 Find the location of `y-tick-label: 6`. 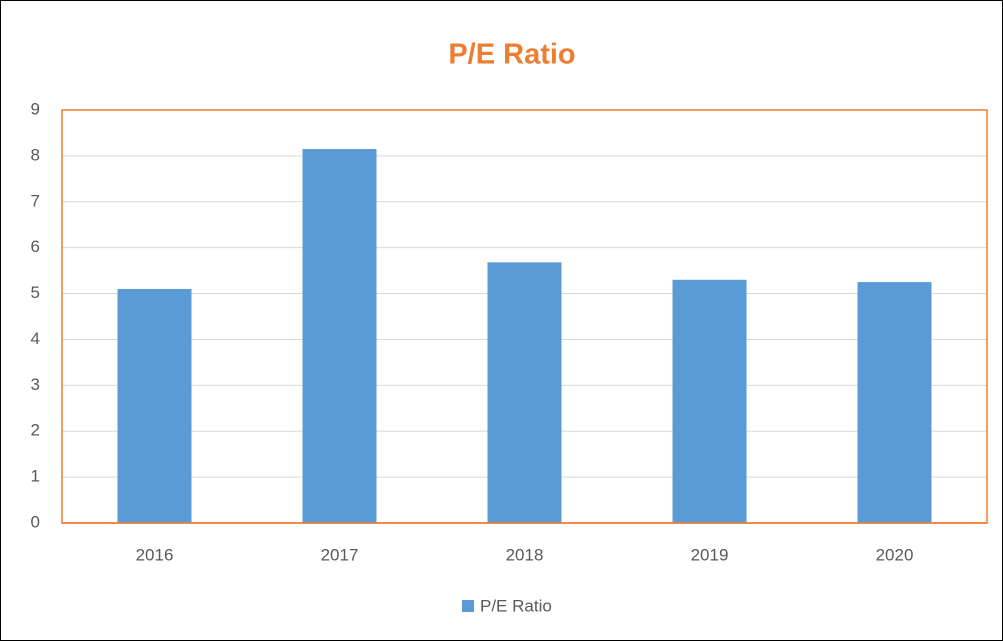

y-tick-label: 6 is located at coordinates (35, 246).